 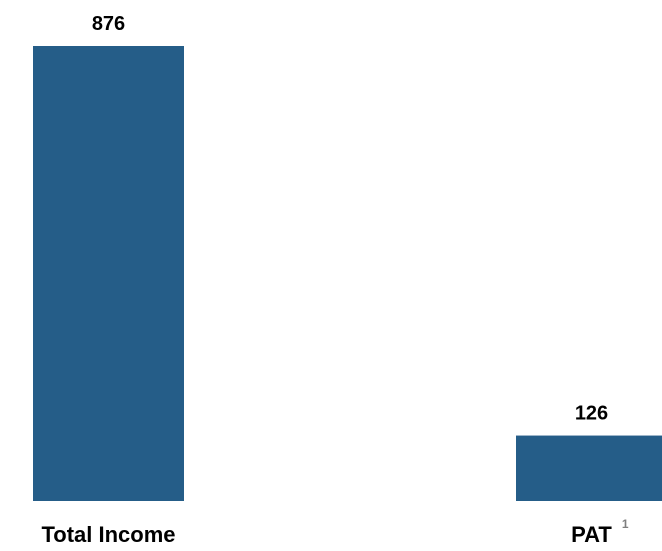 What do you see at coordinates (108, 24) in the screenshot?
I see `value-label-total-income: 876` at bounding box center [108, 24].